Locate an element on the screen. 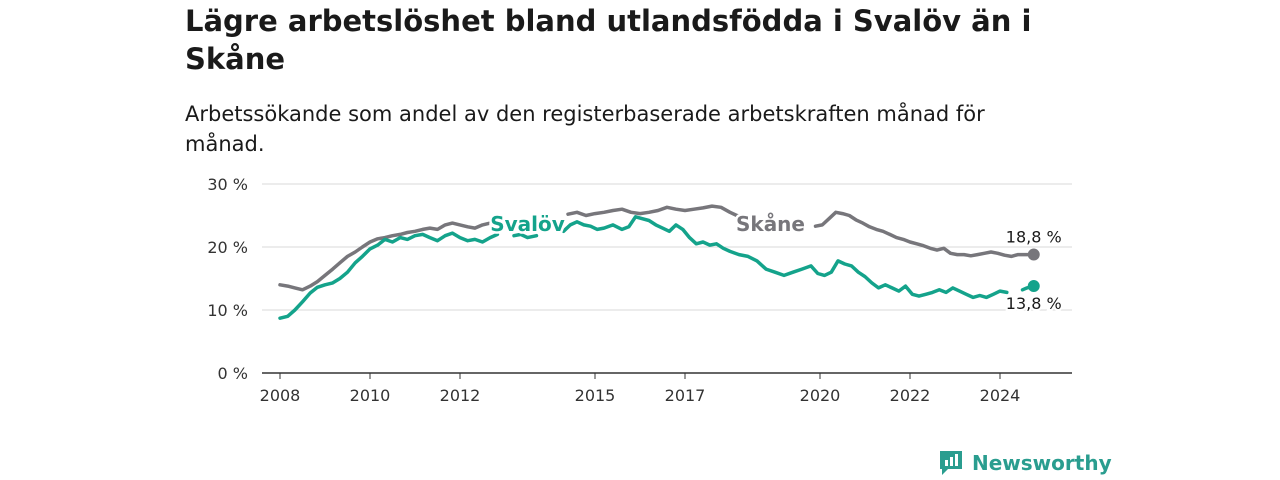 Image resolution: width=1280 pixels, height=480 pixels. y-tick-label: 20 % is located at coordinates (227, 247).